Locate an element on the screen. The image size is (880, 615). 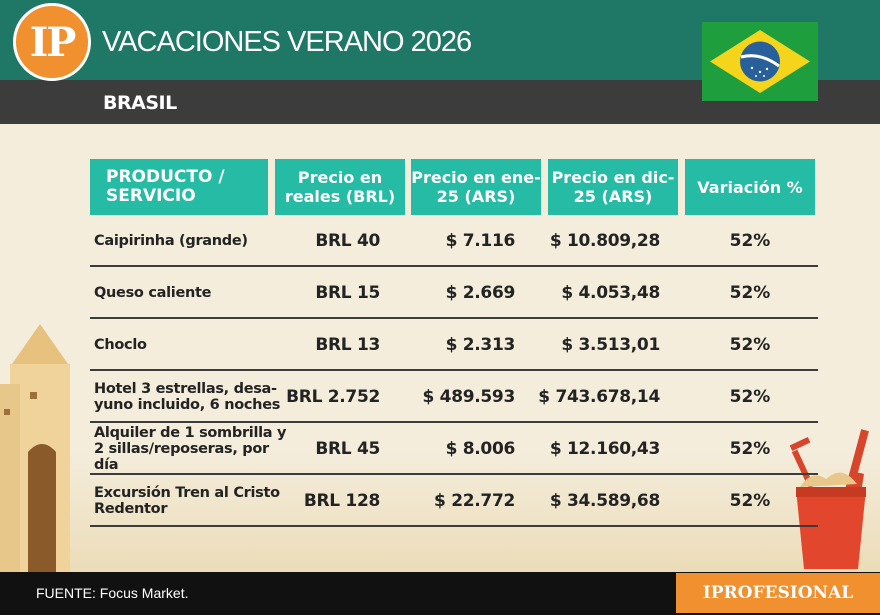
price-dic25-cell: $ 743.678,14 is located at coordinates (599, 397).